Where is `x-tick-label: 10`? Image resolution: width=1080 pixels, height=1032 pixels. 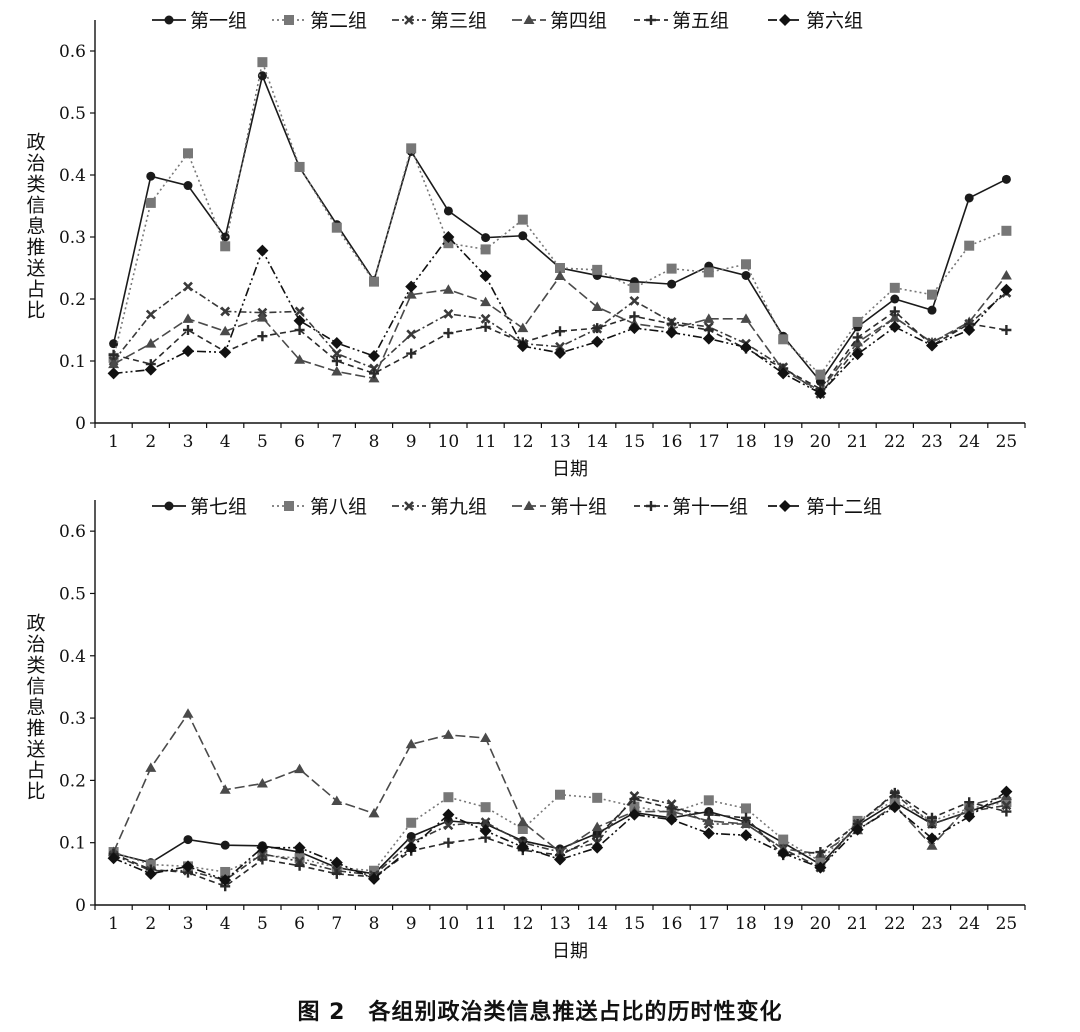
x-tick-label: 10 is located at coordinates (449, 442).